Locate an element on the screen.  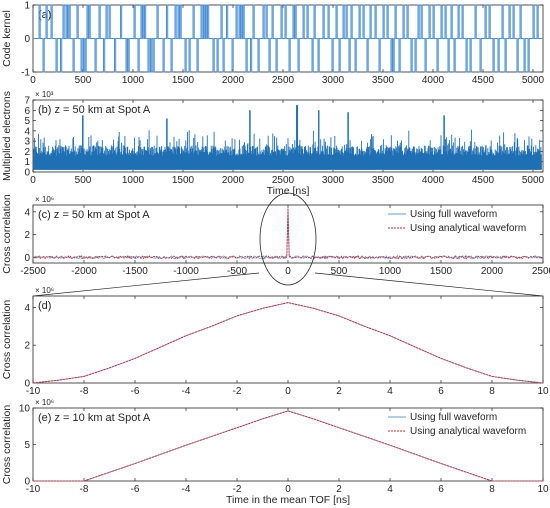
x-tick-label: 4 is located at coordinates (390, 489).